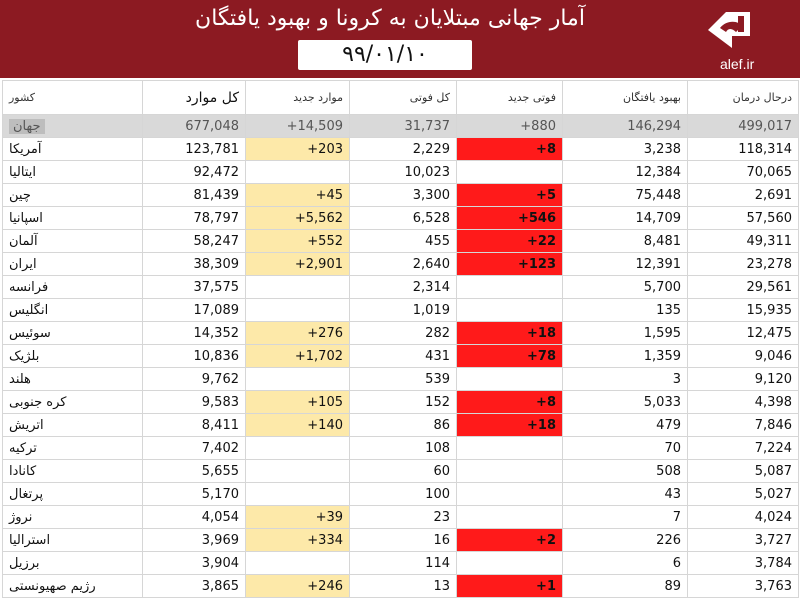 Image resolution: width=800 pixels, height=600 pixels. I want to click on column-header-recovered: بهبود یافتگان, so click(625, 97).